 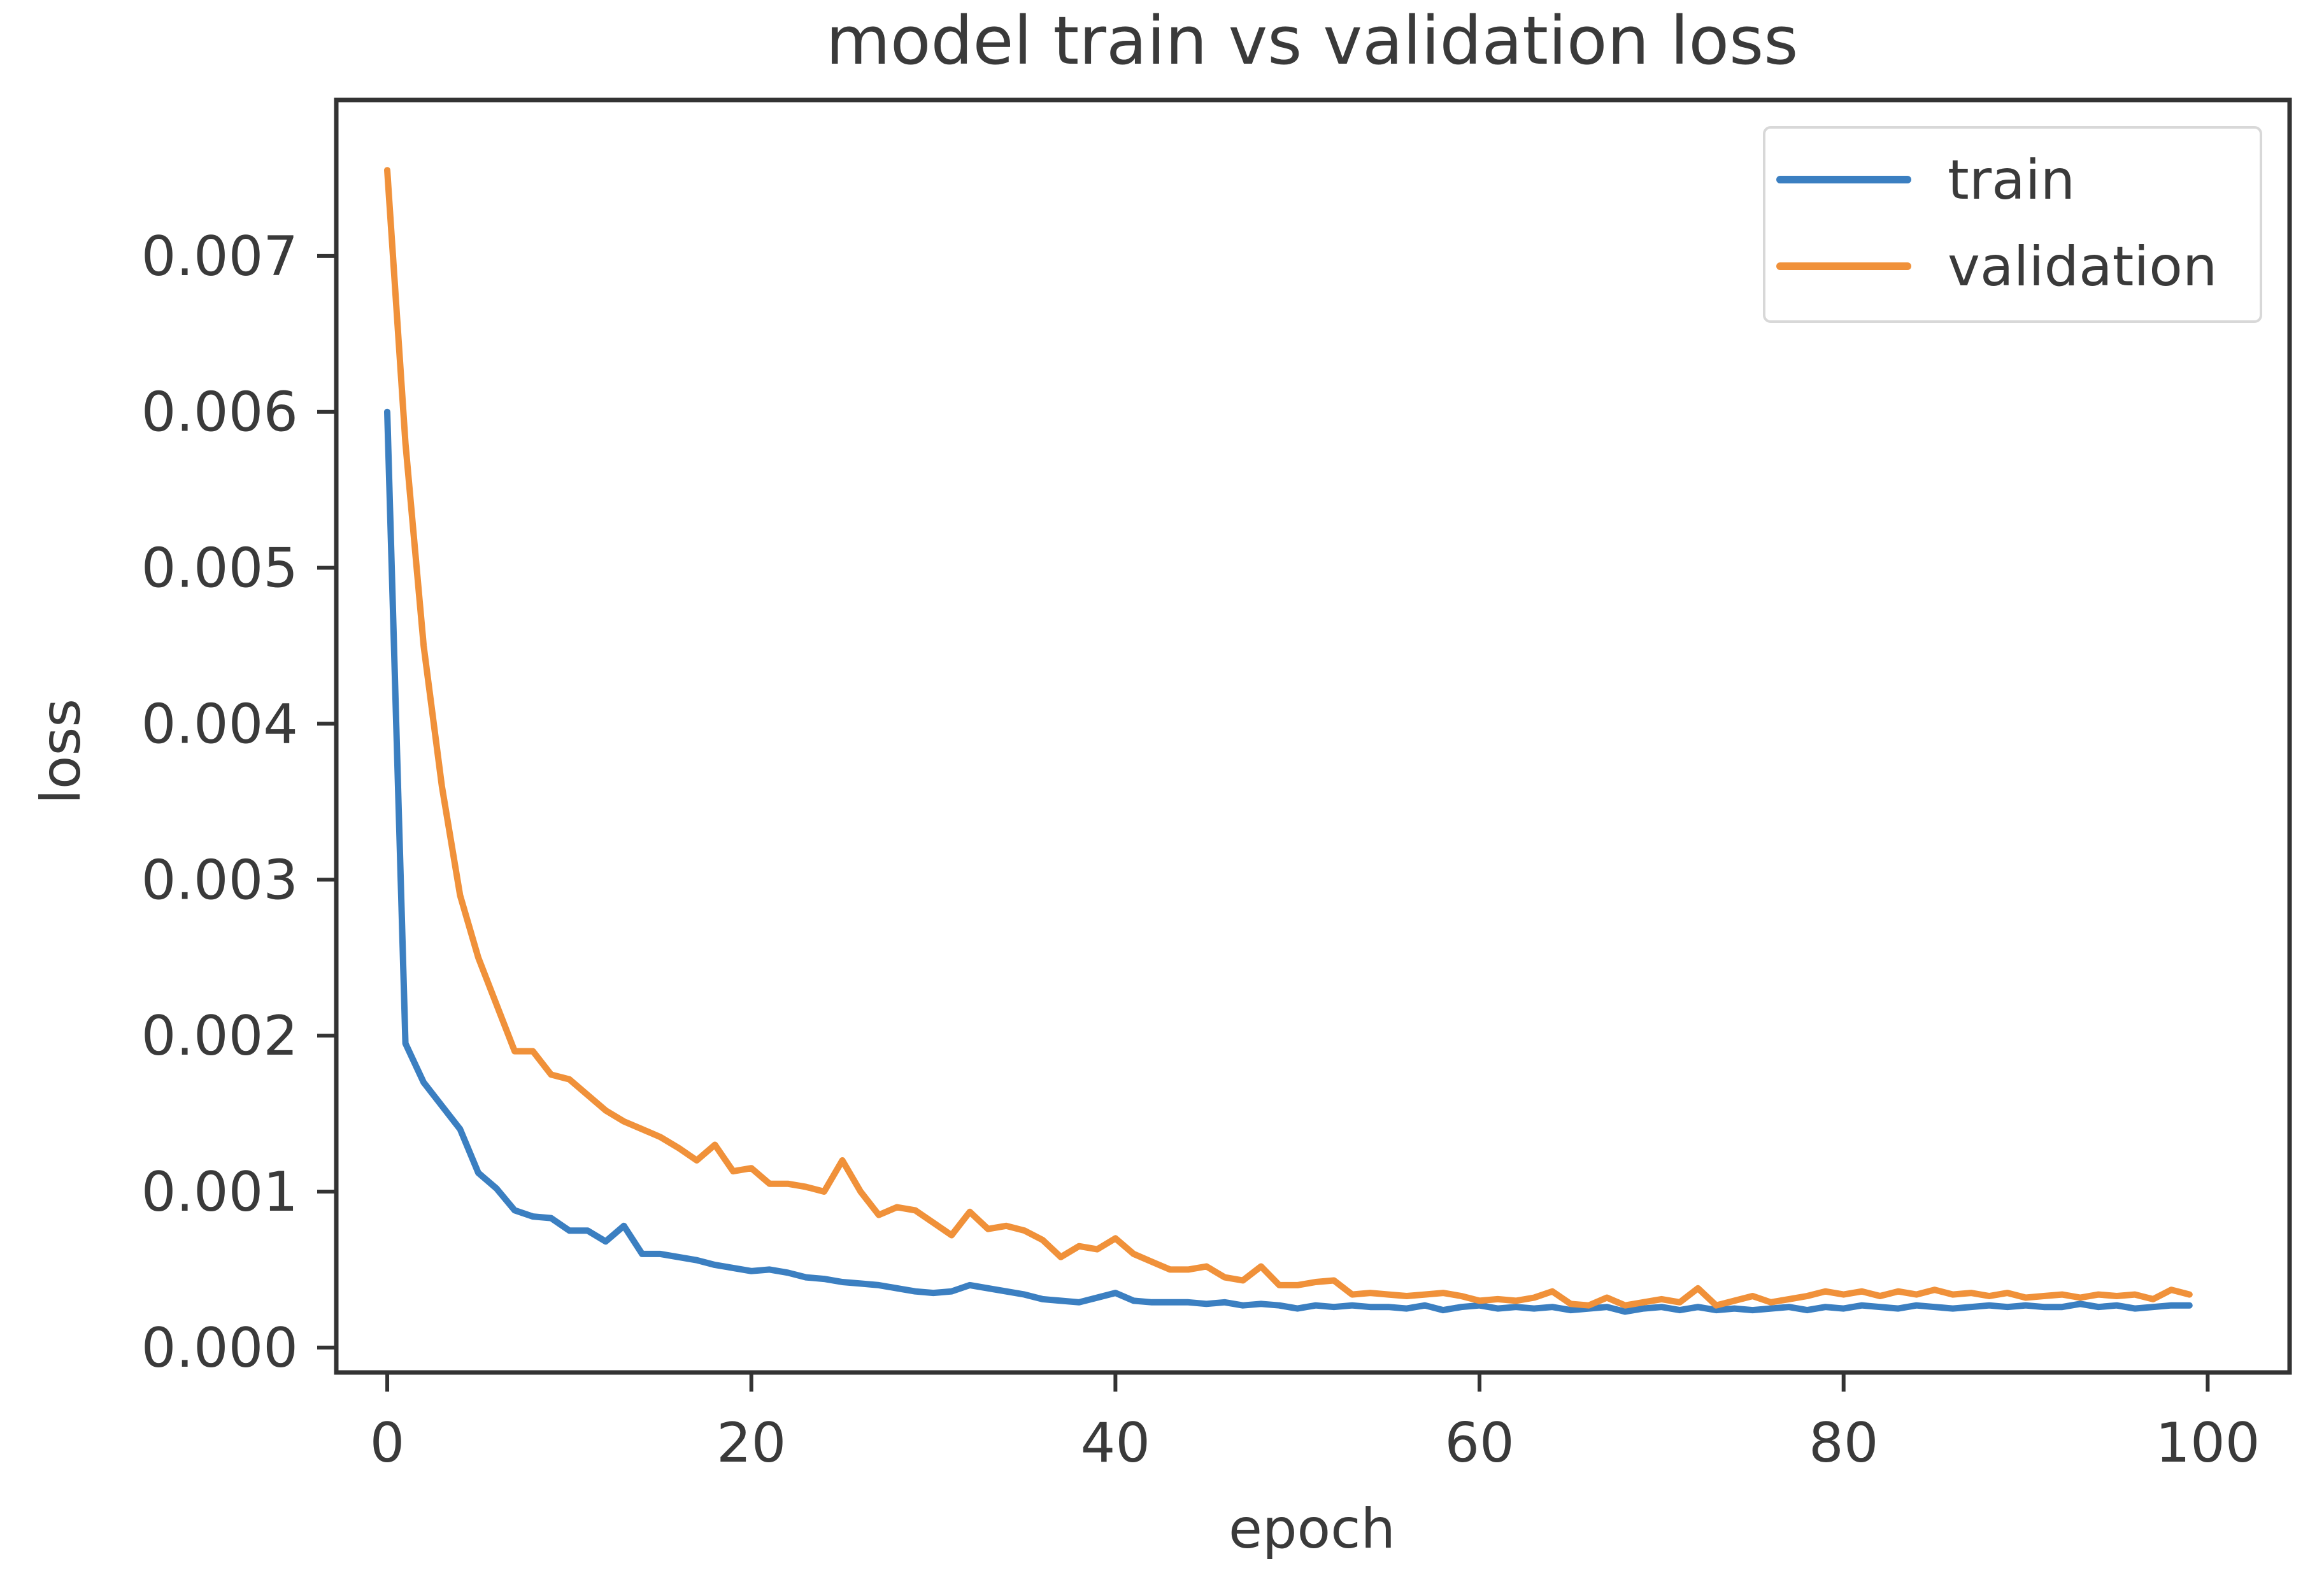 I want to click on x-axis: 0 20 40 60 80 100, so click(x=1315, y=1424).